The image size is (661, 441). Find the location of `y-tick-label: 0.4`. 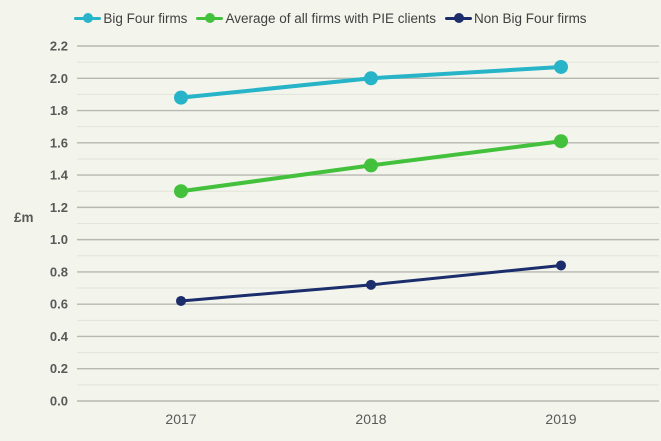

y-tick-label: 0.4 is located at coordinates (59, 336).